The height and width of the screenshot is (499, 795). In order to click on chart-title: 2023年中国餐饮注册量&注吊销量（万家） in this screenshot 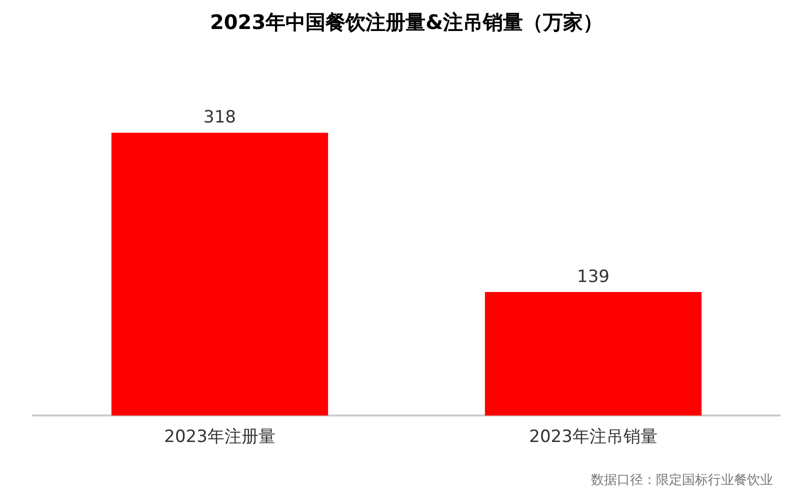, I will do `click(407, 22)`.